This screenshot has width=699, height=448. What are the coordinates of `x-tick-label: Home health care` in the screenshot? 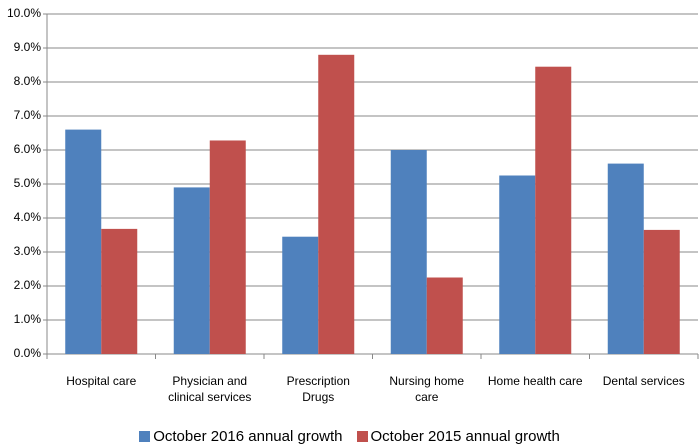 It's located at (535, 381).